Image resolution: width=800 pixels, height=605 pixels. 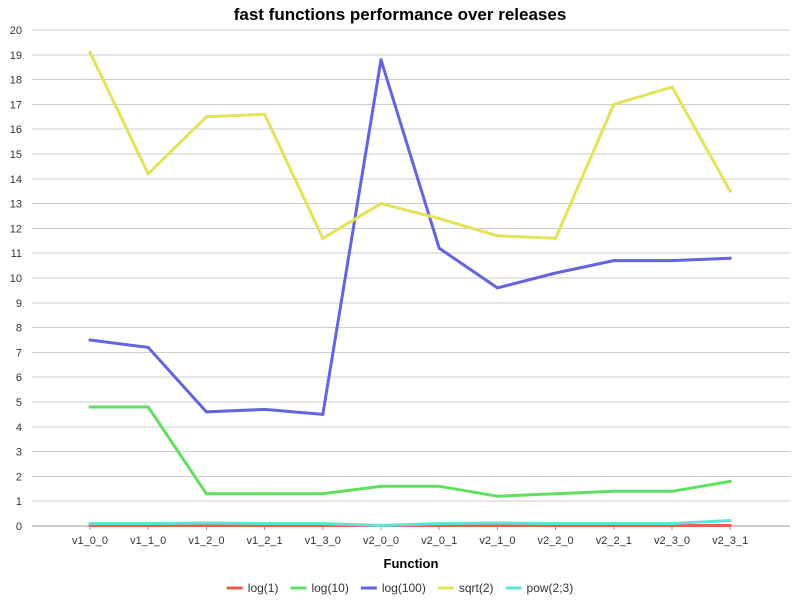 What do you see at coordinates (16, 279) in the screenshot?
I see `y-tick-label: 10` at bounding box center [16, 279].